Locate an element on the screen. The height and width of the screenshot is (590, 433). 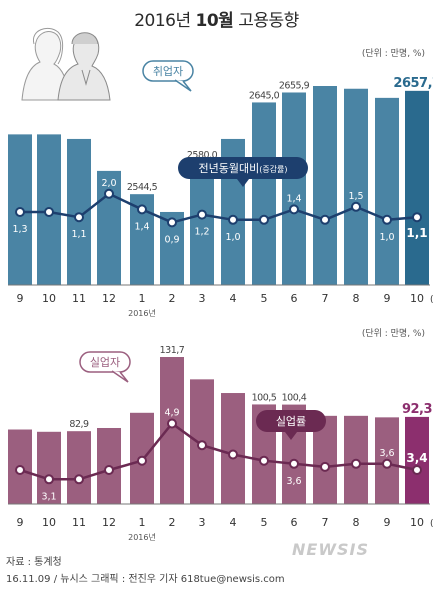
line-value-label: 0,9 is located at coordinates (171, 239).